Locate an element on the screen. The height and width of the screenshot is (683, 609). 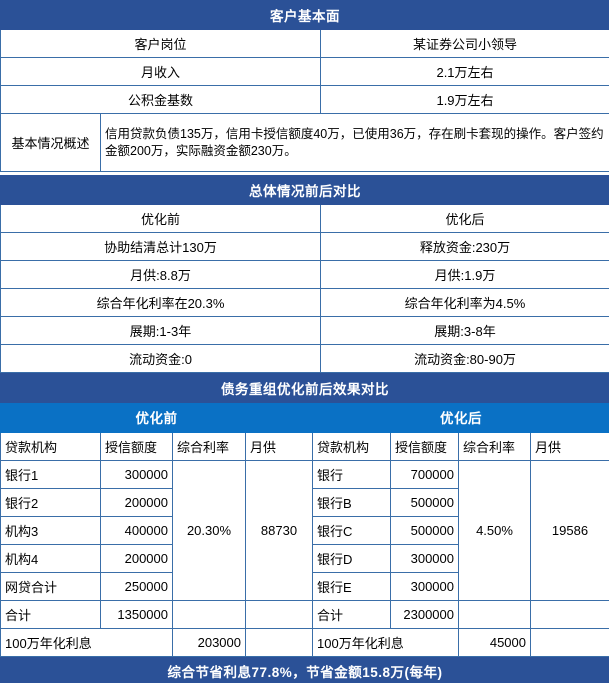
before-institution-2: 机构3 is located at coordinates (50, 530).